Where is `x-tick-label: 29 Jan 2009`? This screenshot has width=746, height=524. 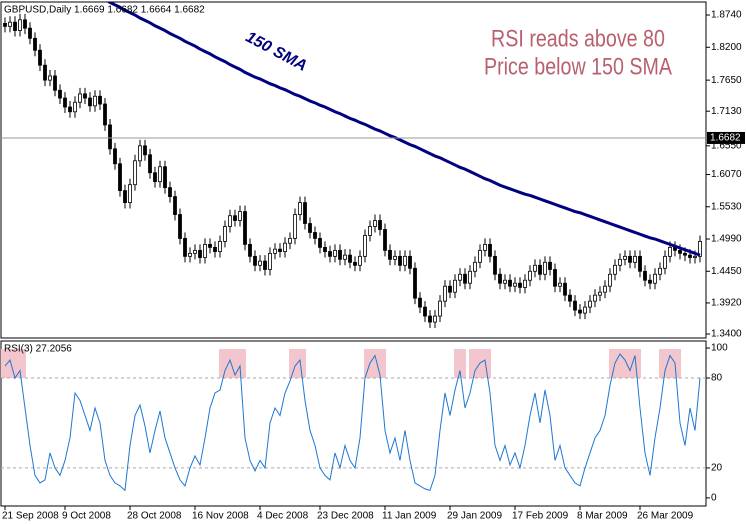 x-tick-label: 29 Jan 2009 is located at coordinates (474, 516).